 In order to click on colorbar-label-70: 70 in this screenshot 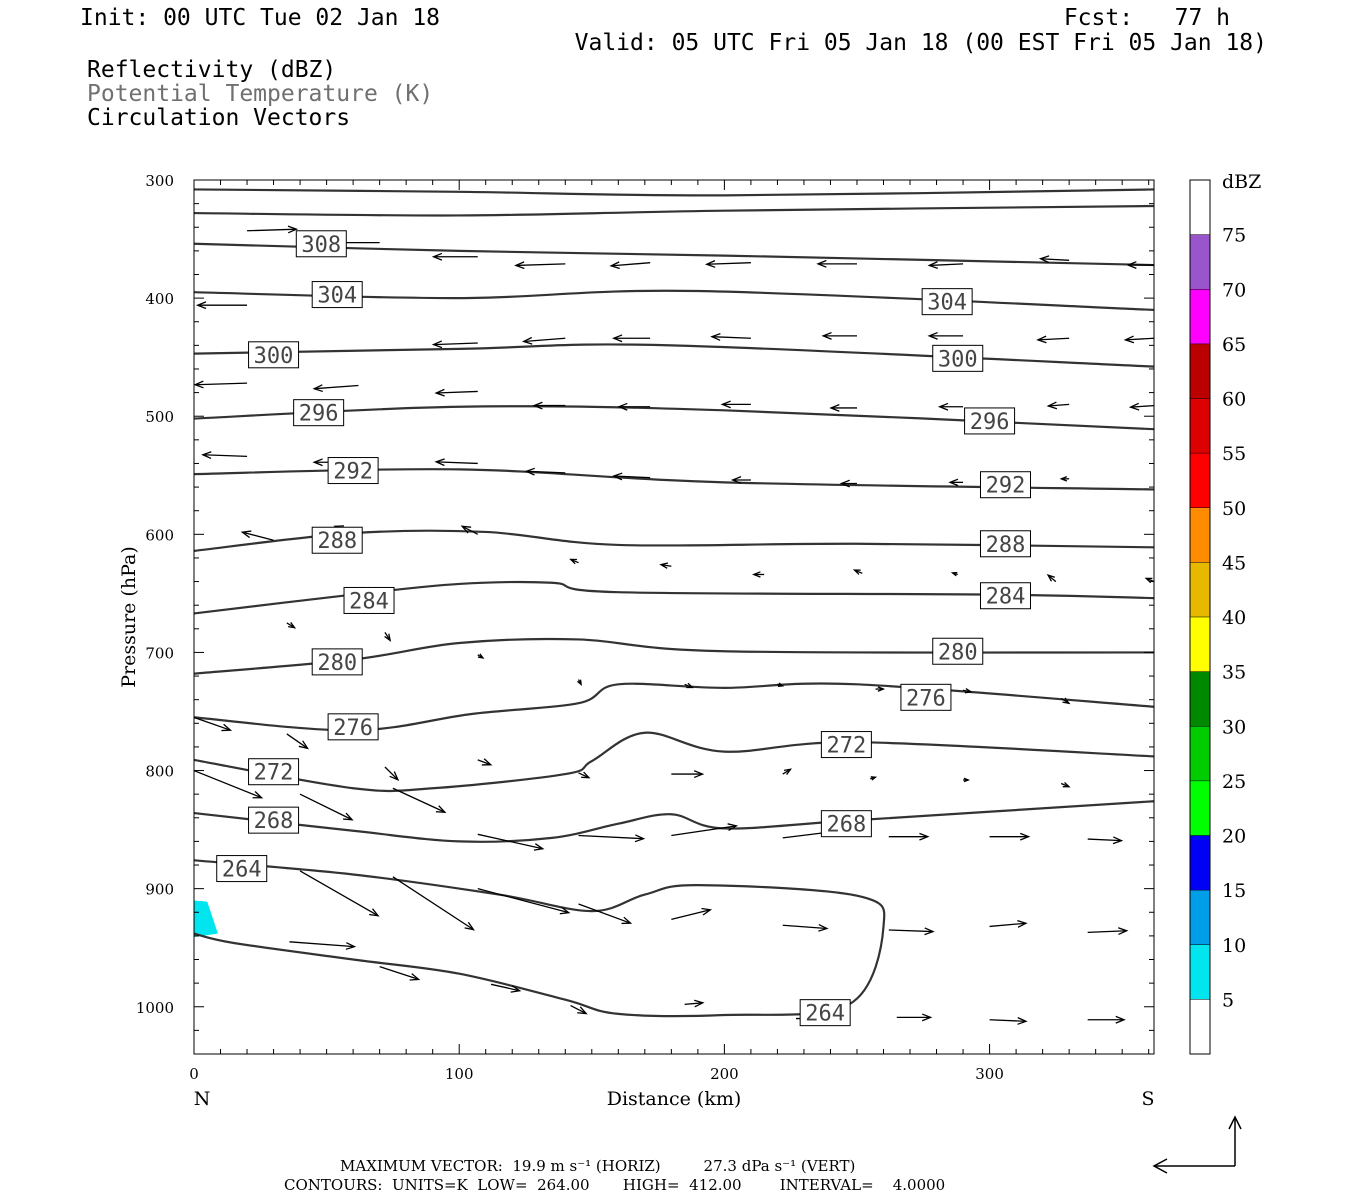, I will do `click(1234, 290)`.